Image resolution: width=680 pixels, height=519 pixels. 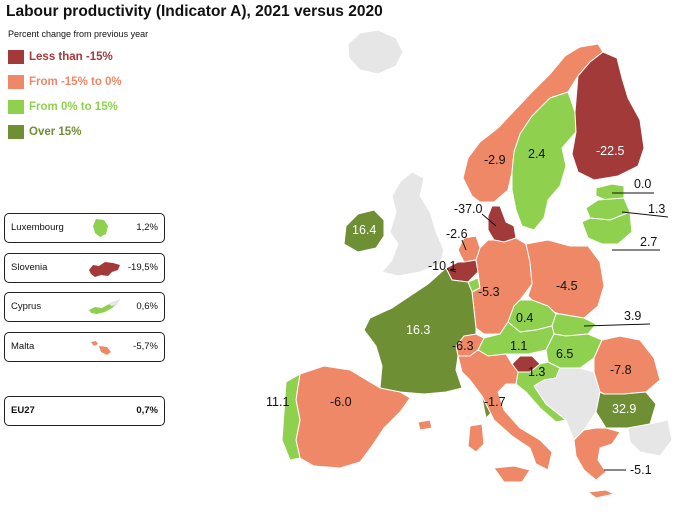 I want to click on latvia-leader, so click(x=645, y=214).